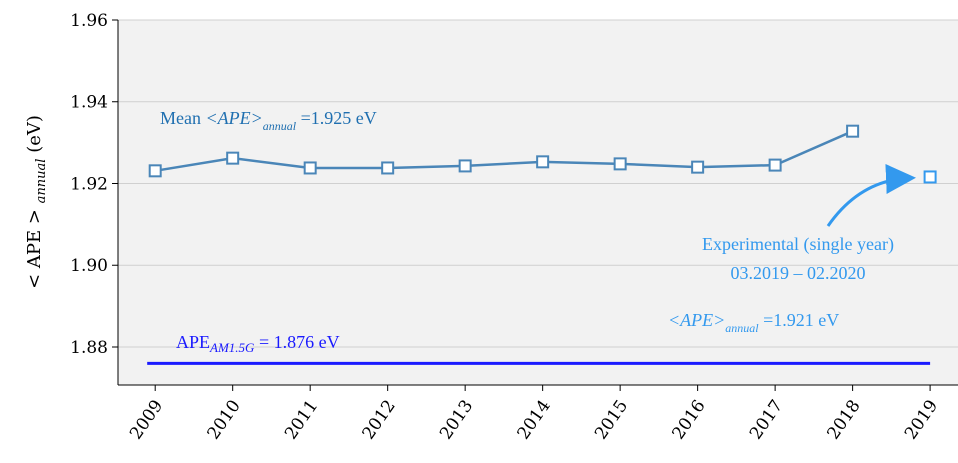 Image resolution: width=958 pixels, height=463 pixels. I want to click on arrow, so click(871, 195).